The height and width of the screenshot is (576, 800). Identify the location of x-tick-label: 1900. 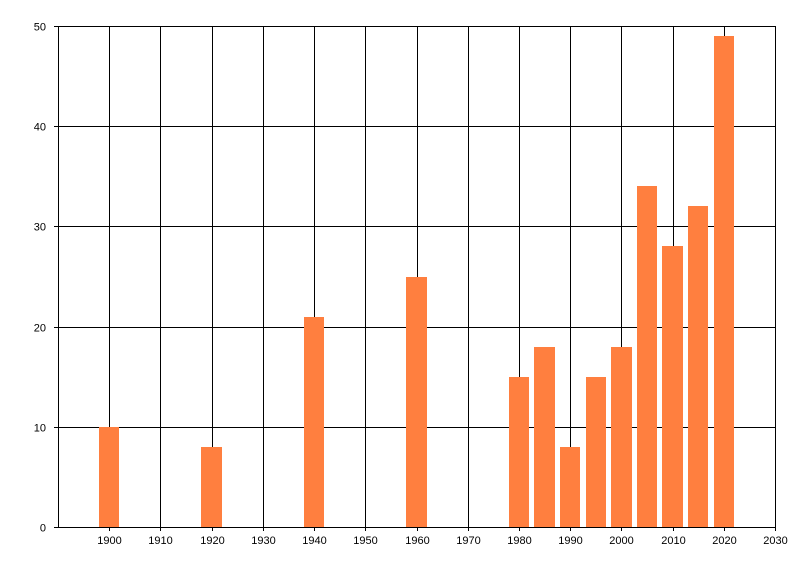
(109, 541).